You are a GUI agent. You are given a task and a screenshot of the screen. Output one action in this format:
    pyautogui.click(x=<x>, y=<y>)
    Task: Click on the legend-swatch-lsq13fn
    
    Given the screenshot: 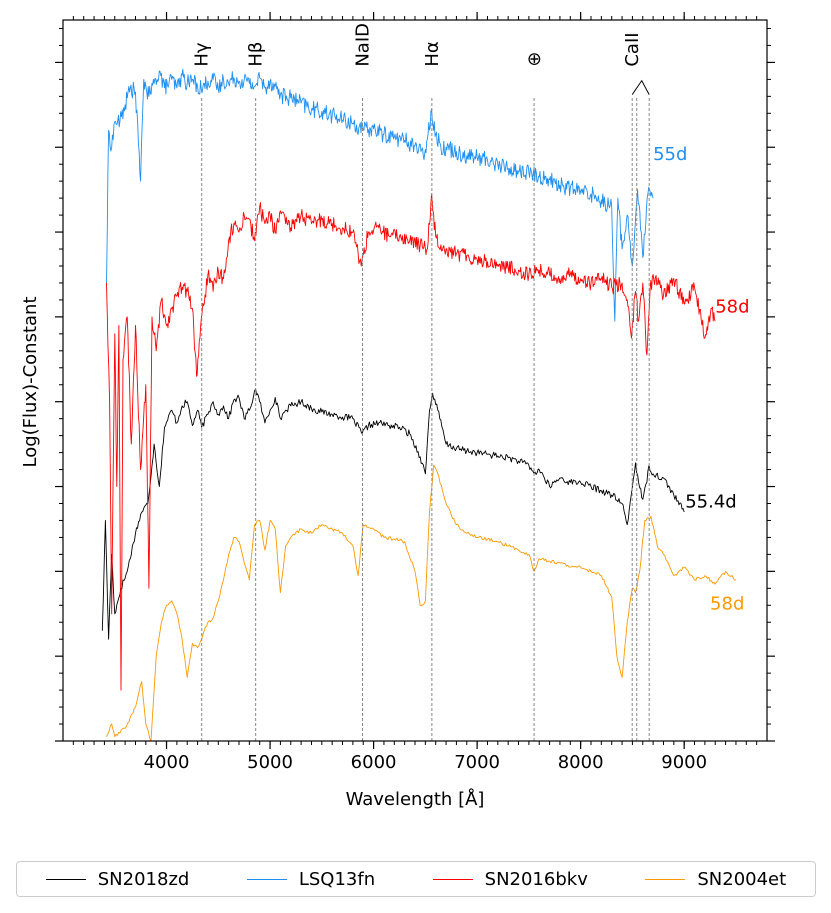 What is the action you would take?
    pyautogui.click(x=266, y=879)
    